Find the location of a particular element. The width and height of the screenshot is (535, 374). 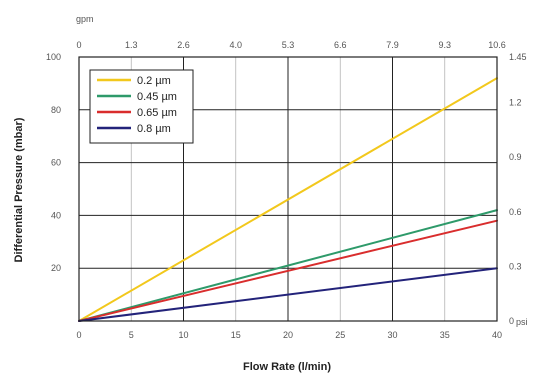

legend-items: 0.2 µm 0.45 µm 0.65 µm 0.8 µm is located at coordinates (137, 105).